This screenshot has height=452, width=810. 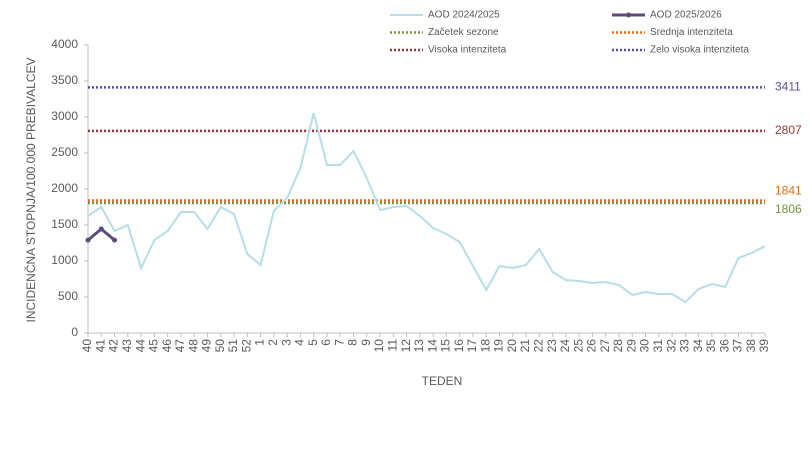 I want to click on y-tick-label: 4000, so click(x=64, y=44).